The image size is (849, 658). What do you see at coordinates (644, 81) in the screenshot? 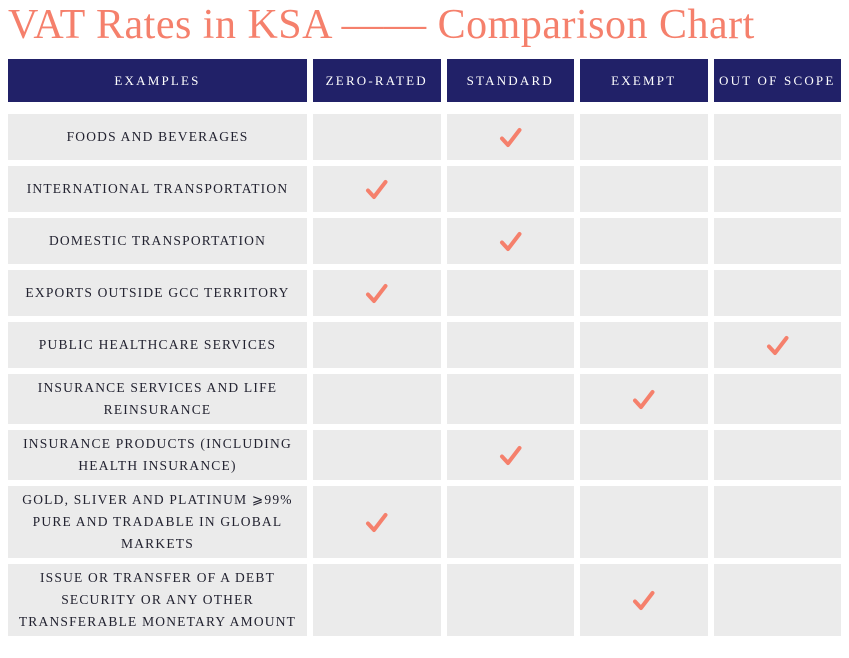
I see `column-header-exempt: EXEMPT` at bounding box center [644, 81].